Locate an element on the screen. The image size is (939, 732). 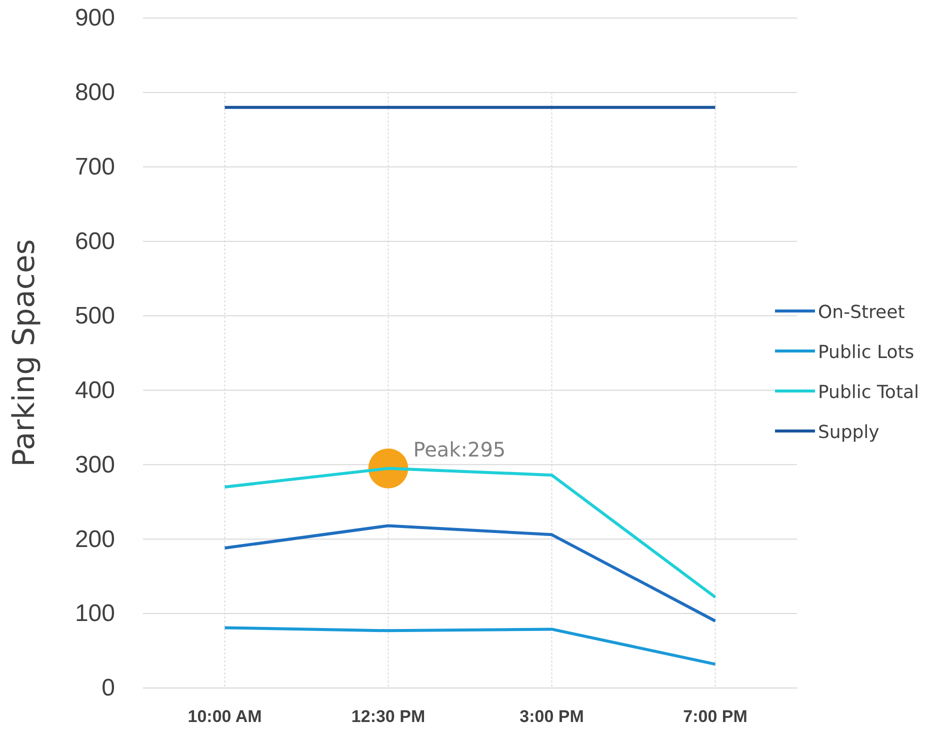
y-axis-title: Parking Spaces is located at coordinates (24, 353).